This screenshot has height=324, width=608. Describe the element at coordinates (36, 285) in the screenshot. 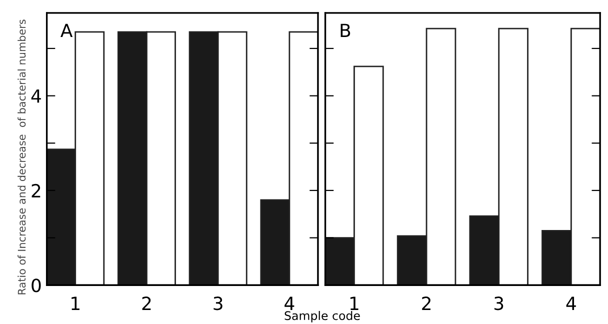

I see `y-tick-label: 0` at that location.